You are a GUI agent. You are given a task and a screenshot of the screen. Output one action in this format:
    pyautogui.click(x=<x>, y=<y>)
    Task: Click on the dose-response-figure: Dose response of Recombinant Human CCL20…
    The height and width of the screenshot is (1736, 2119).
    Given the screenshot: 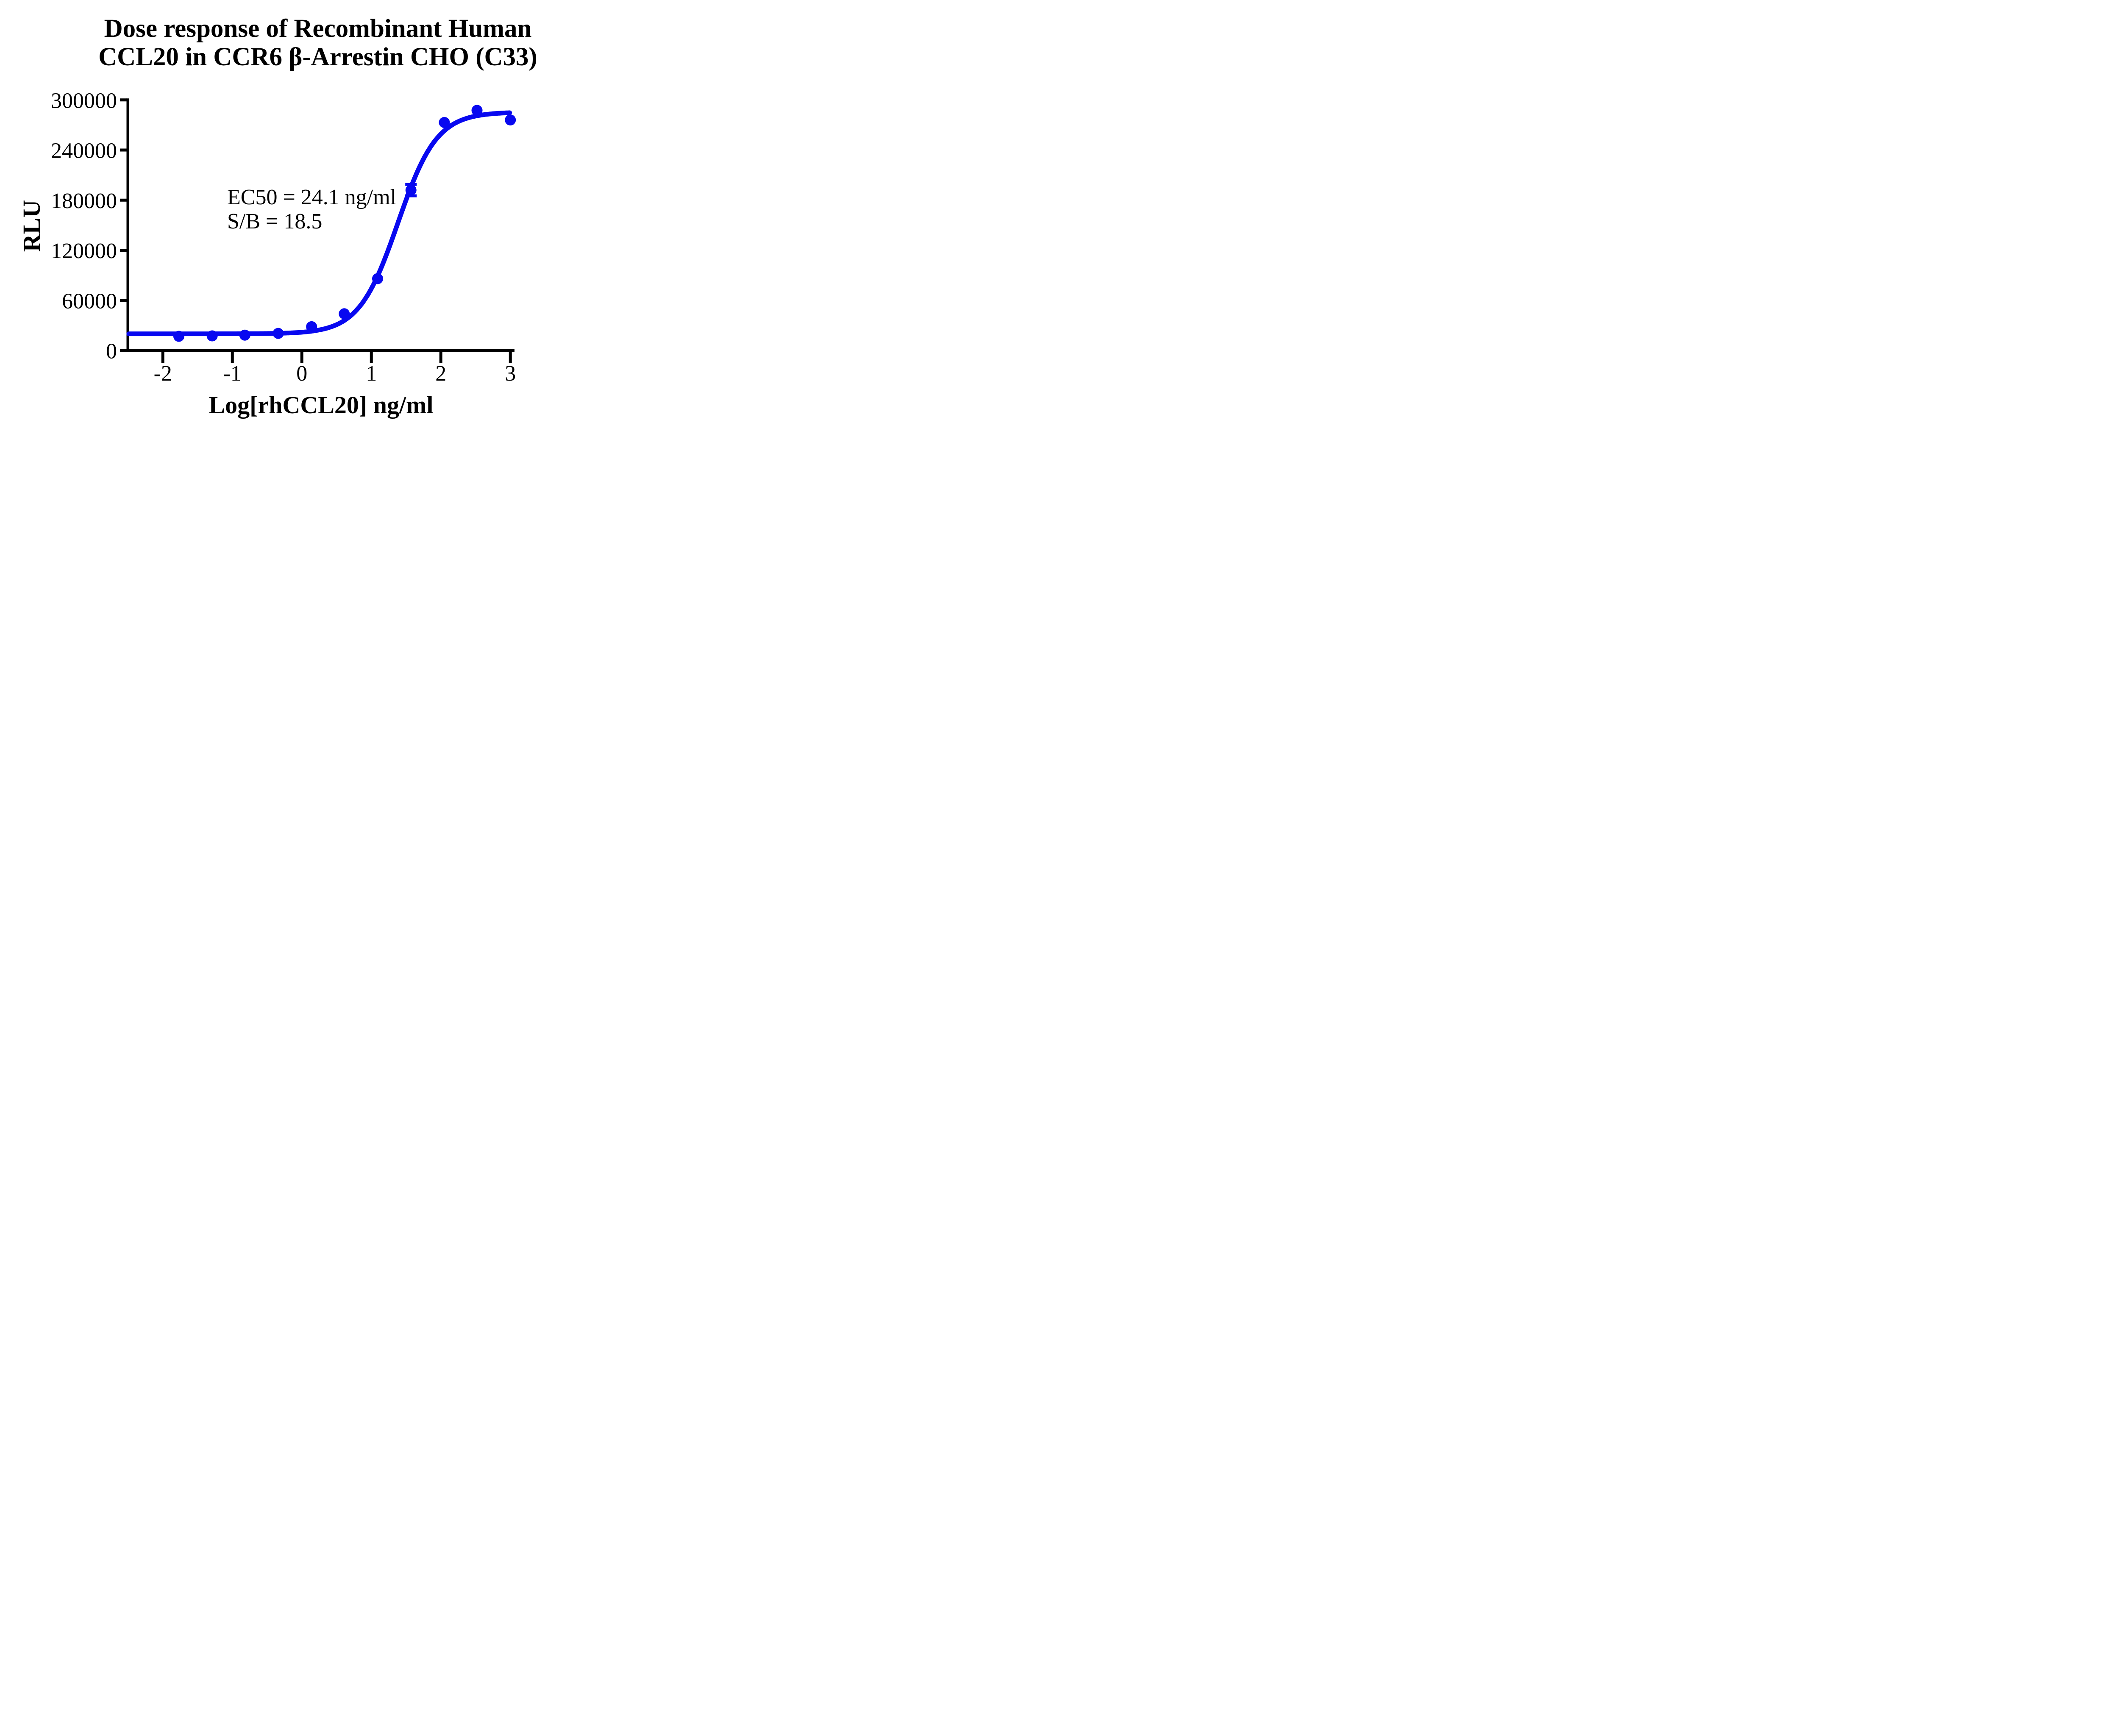 What is the action you would take?
    pyautogui.click(x=282, y=217)
    